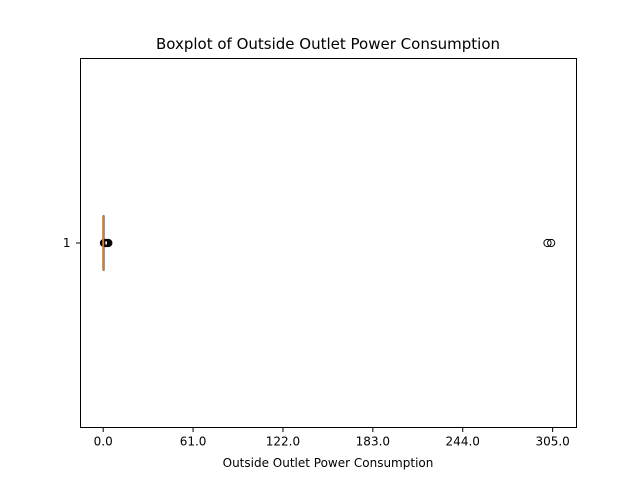  Describe the element at coordinates (328, 463) in the screenshot. I see `x-axis-label: Outside Outlet Power Consumption` at that location.